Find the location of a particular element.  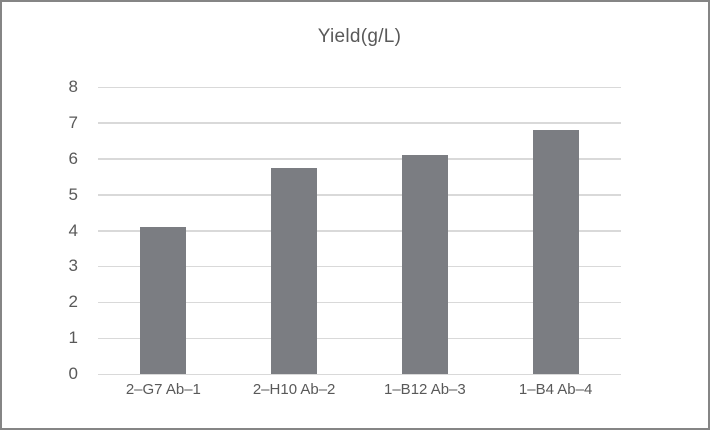

y-tick-label: 8 is located at coordinates (73, 86).